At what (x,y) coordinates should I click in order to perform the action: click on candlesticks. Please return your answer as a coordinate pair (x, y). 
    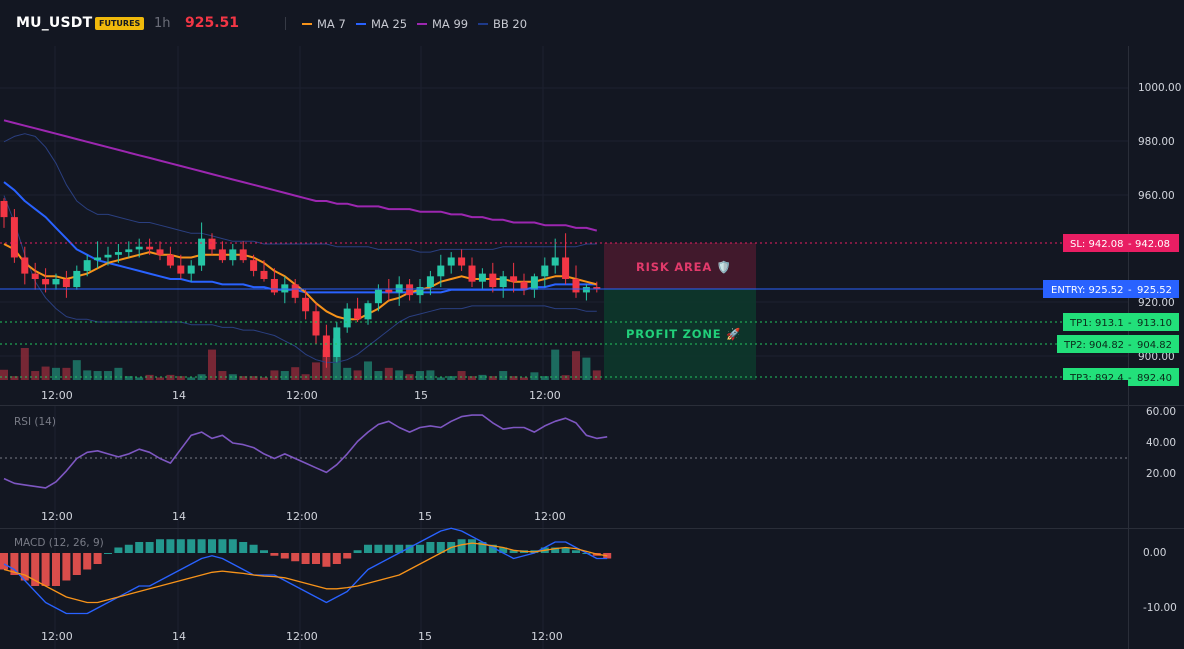
    Looking at the image, I should click on (300, 283).